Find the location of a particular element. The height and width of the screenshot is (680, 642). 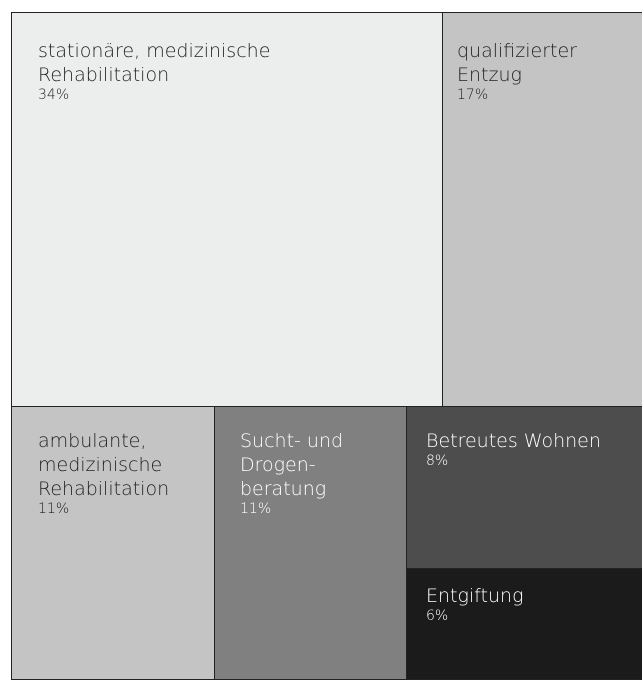

category-name: qualifizierter Entzug is located at coordinates (517, 63).